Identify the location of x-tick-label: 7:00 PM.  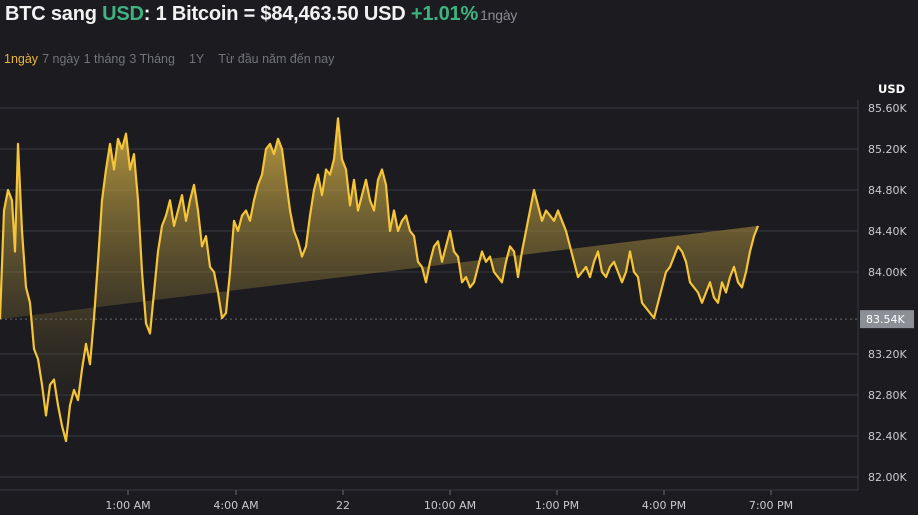
(771, 505).